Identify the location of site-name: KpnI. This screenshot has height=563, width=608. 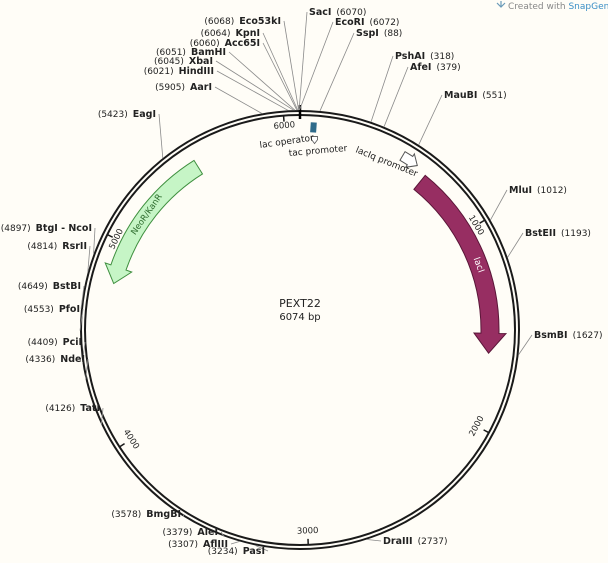
(248, 33).